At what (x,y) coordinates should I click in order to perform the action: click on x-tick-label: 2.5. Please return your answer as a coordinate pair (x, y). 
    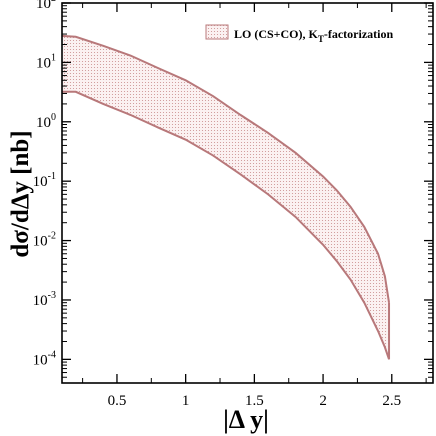
    Looking at the image, I should click on (391, 401).